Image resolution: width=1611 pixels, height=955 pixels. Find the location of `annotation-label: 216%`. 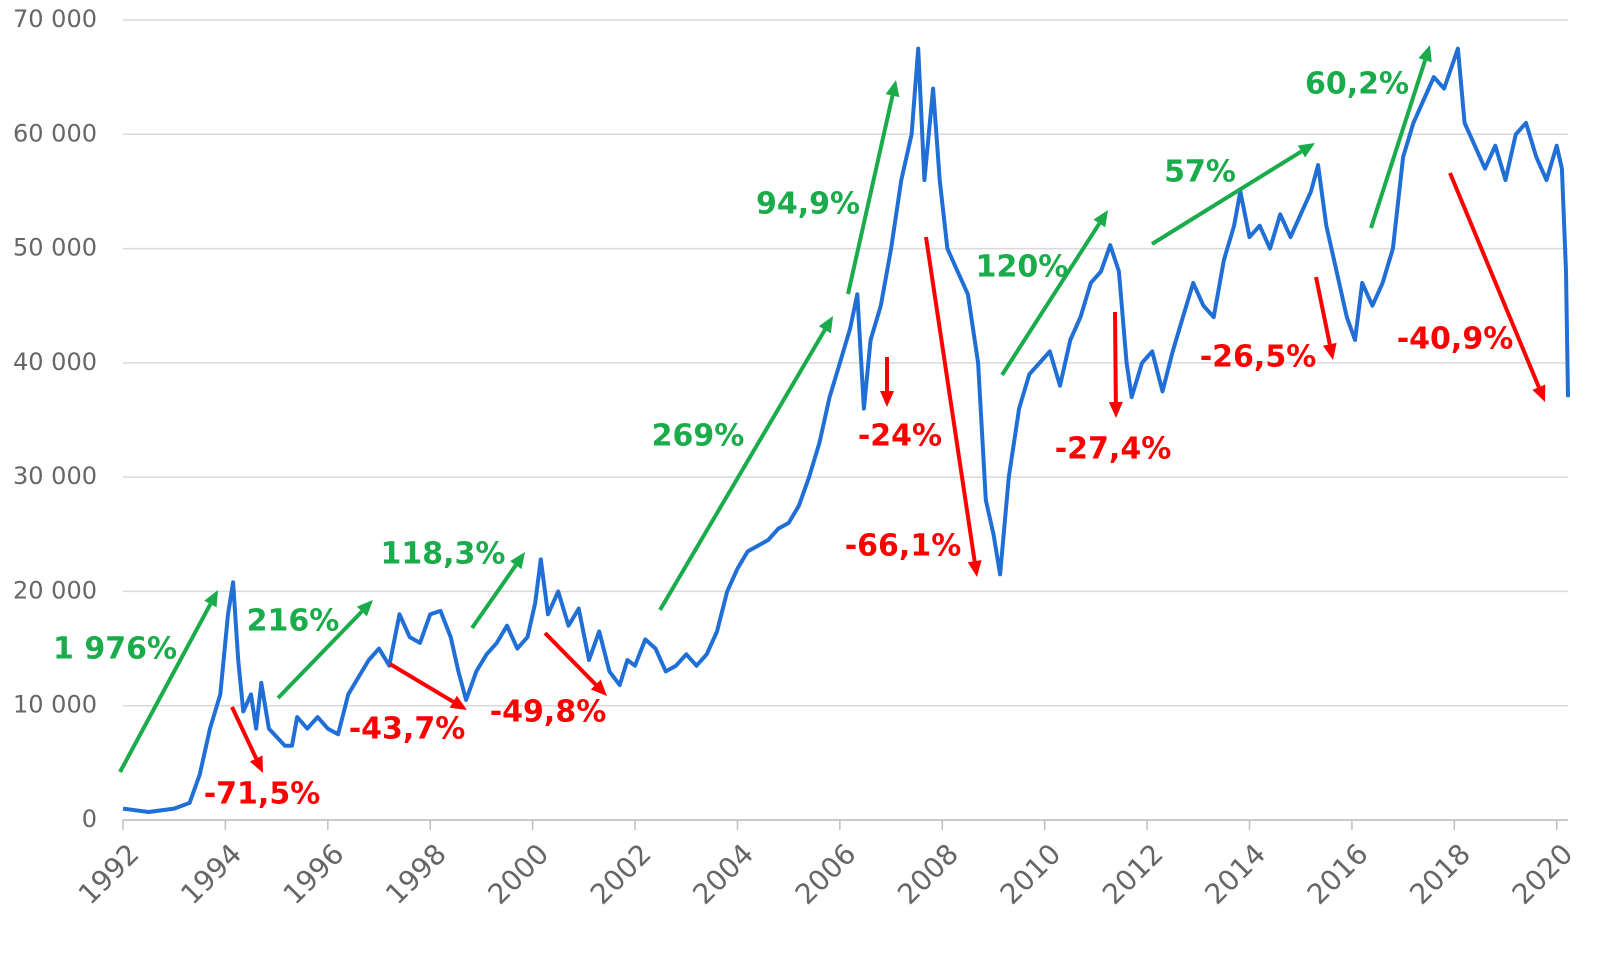

annotation-label: 216% is located at coordinates (293, 621).